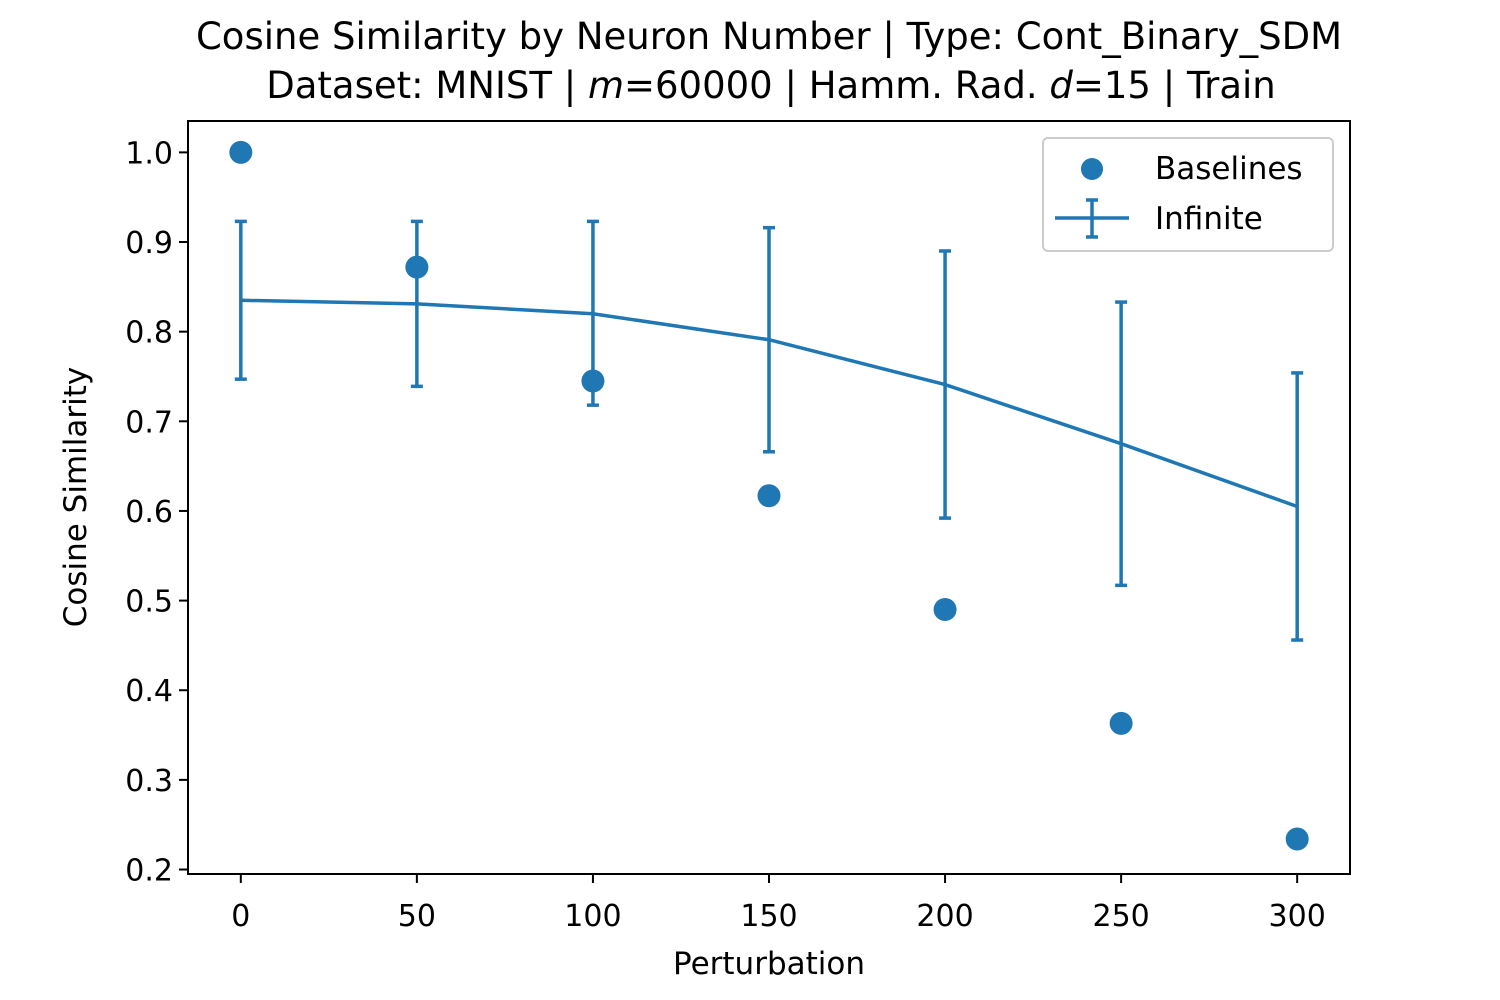  I want to click on title-d-symbol: d, so click(1061, 85).